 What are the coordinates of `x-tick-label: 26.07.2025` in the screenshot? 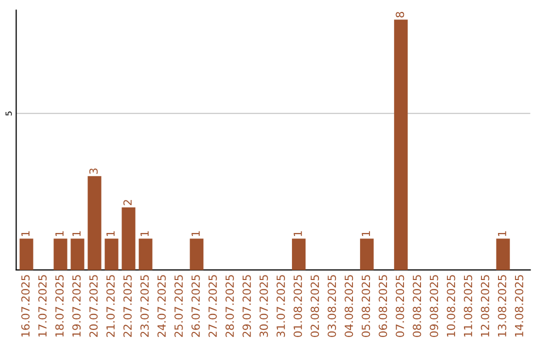 It's located at (195, 306).